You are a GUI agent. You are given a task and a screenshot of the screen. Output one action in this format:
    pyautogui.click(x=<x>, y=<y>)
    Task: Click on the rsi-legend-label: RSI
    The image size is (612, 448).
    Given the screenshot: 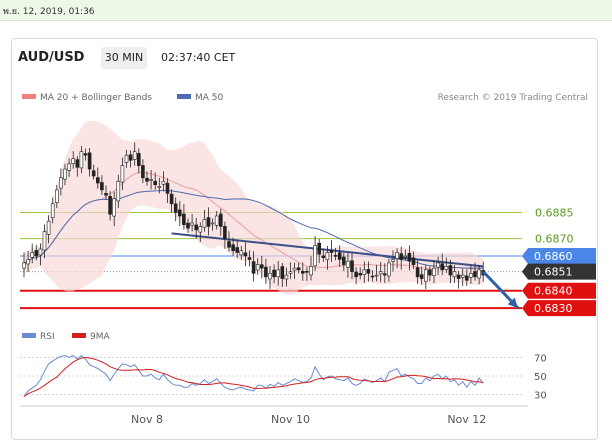 What is the action you would take?
    pyautogui.click(x=47, y=337)
    